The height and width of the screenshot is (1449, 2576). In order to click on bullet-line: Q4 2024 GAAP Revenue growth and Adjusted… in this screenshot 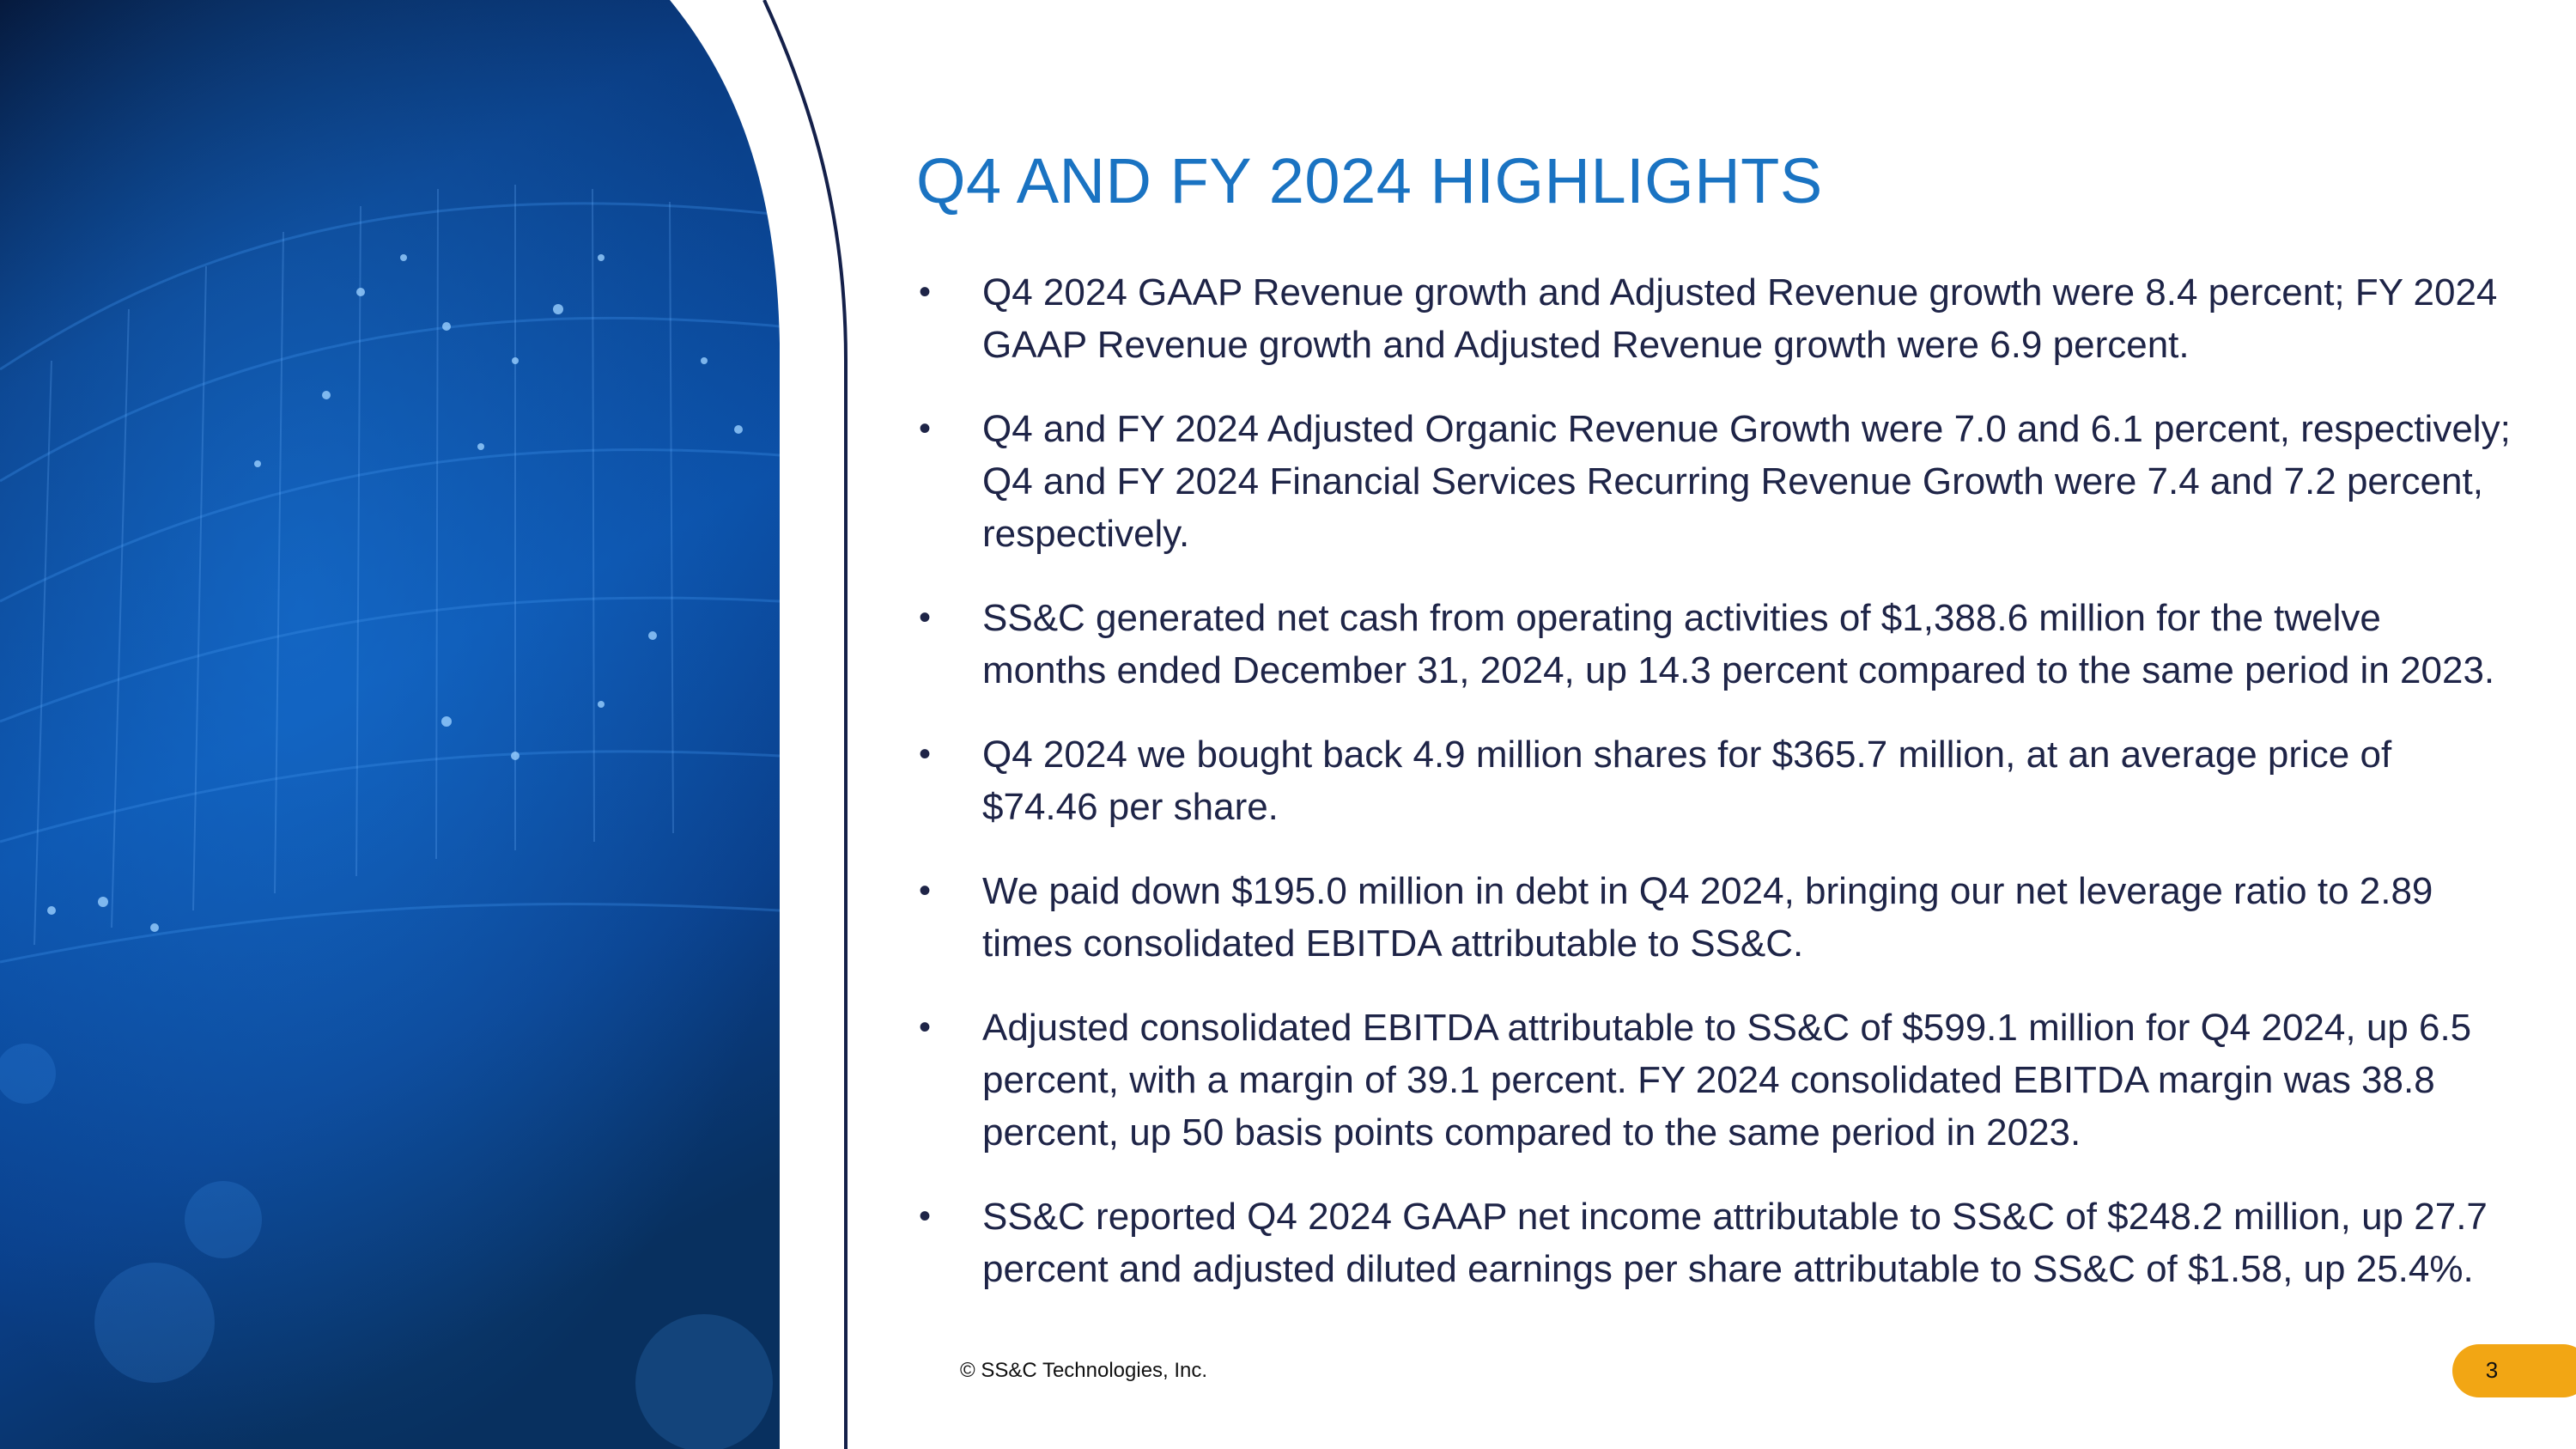, I will do `click(1740, 292)`.